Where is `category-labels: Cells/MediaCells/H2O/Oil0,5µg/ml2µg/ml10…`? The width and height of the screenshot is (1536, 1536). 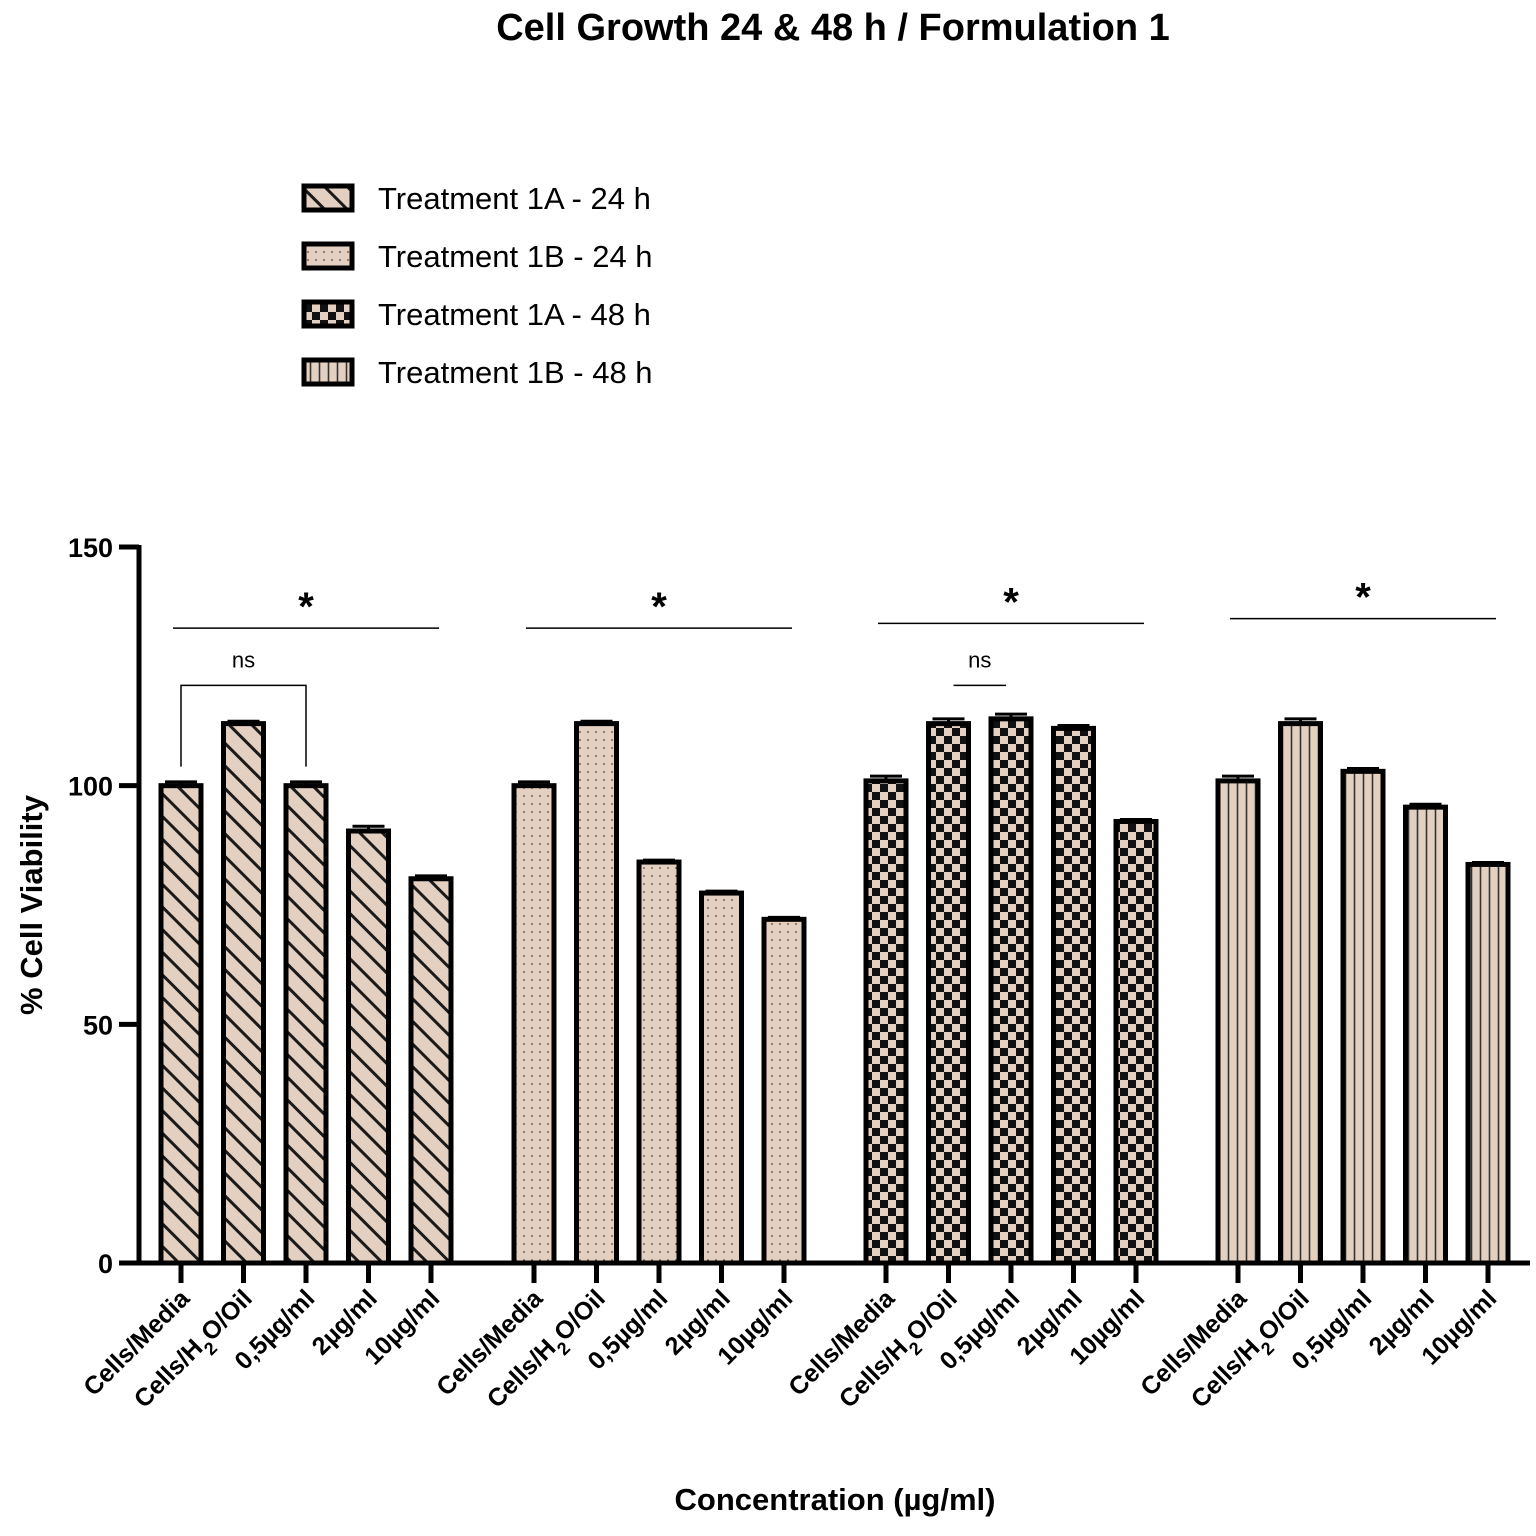
category-labels: Cells/MediaCells/H2O/Oil0,5µg/ml2µg/ml10… is located at coordinates (790, 1351).